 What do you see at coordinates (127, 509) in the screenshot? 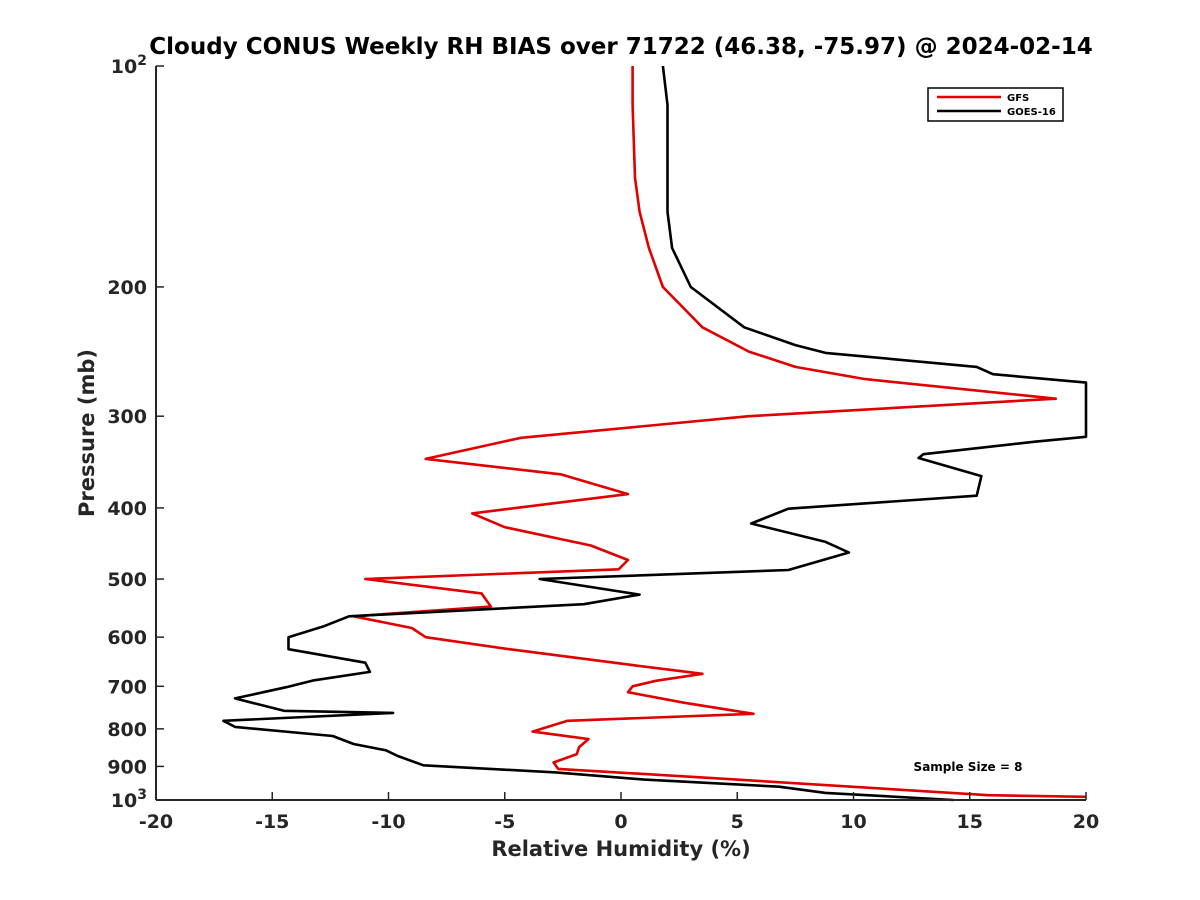
I see `y-tick-label: 400` at bounding box center [127, 509].